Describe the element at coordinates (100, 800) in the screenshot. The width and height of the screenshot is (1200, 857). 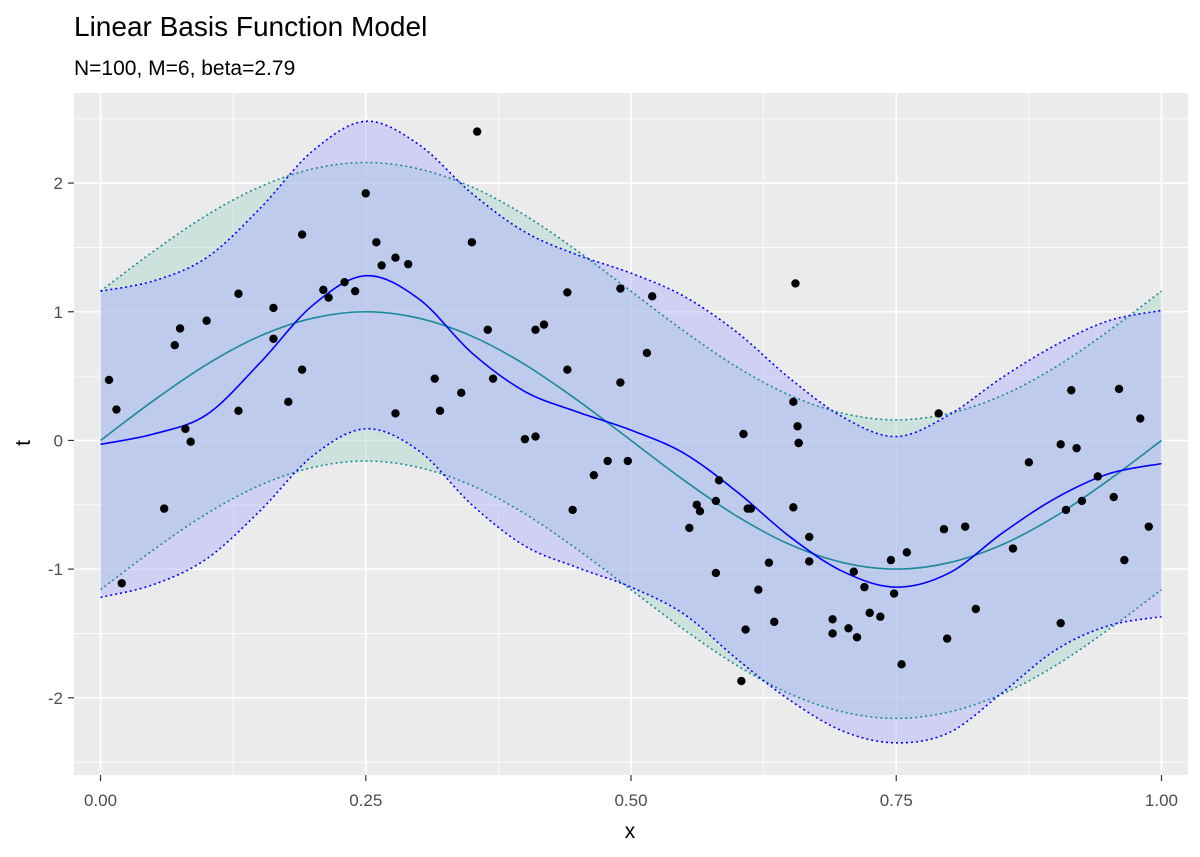
I see `x-tick-label: 0.00` at that location.